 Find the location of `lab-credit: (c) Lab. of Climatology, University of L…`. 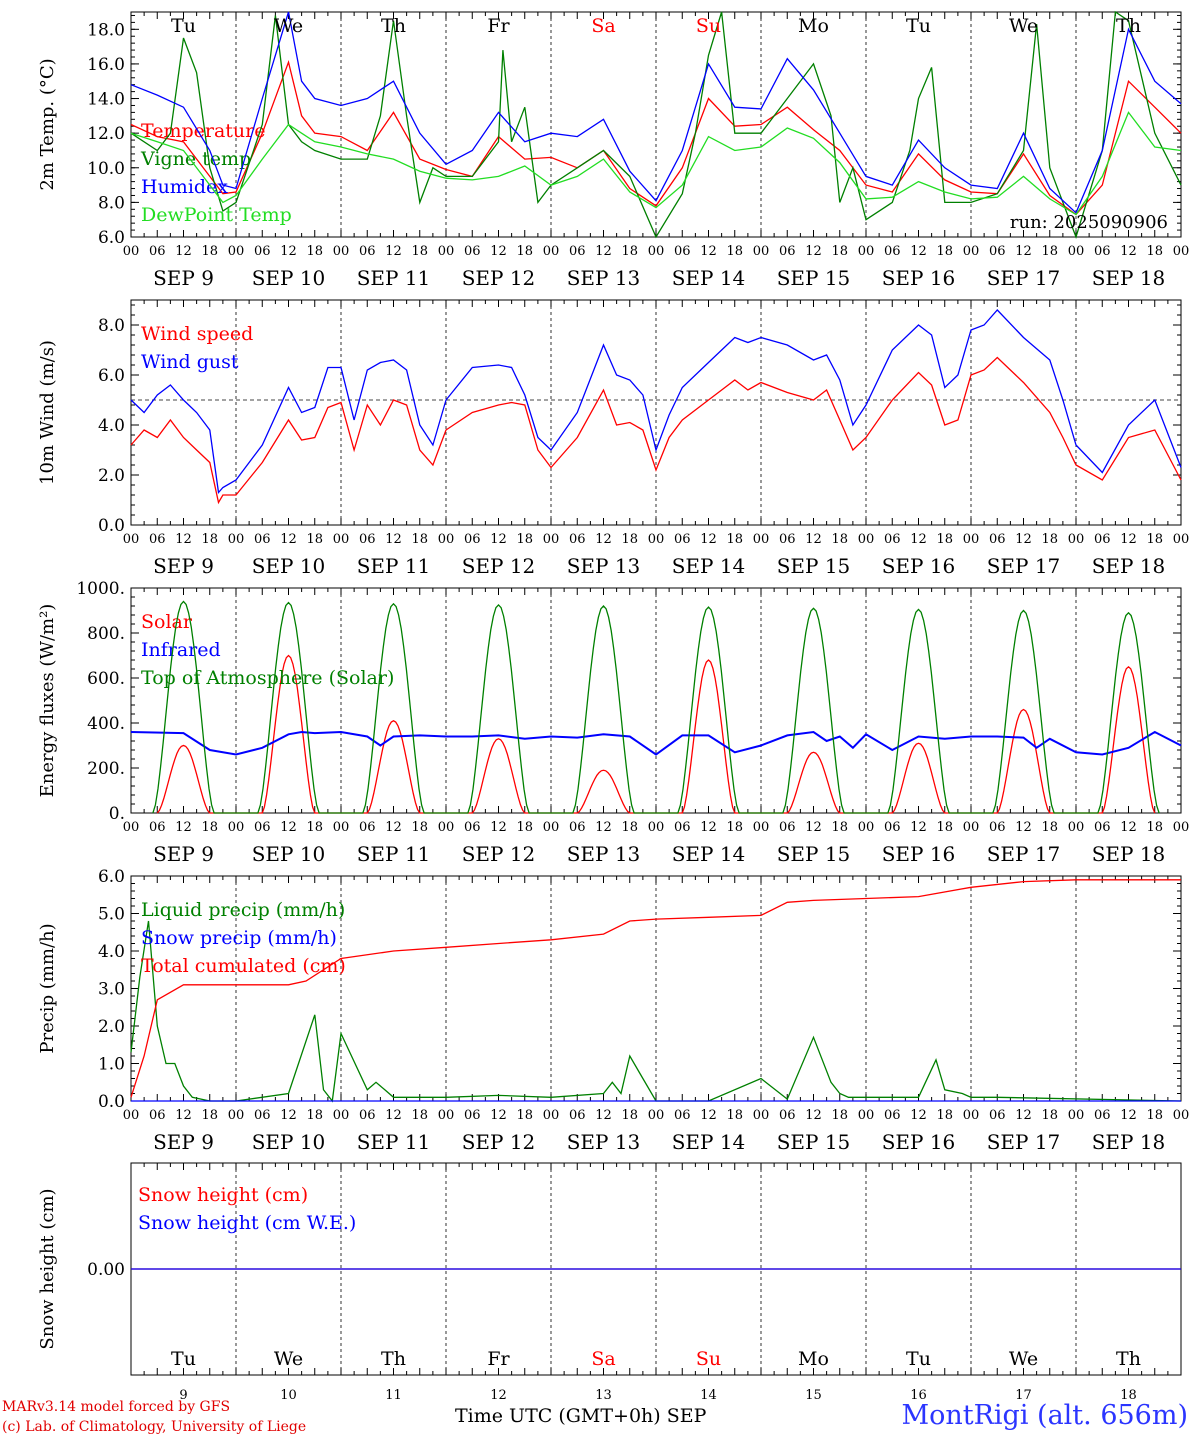

lab-credit: (c) Lab. of Climatology, University of L… is located at coordinates (154, 1427).